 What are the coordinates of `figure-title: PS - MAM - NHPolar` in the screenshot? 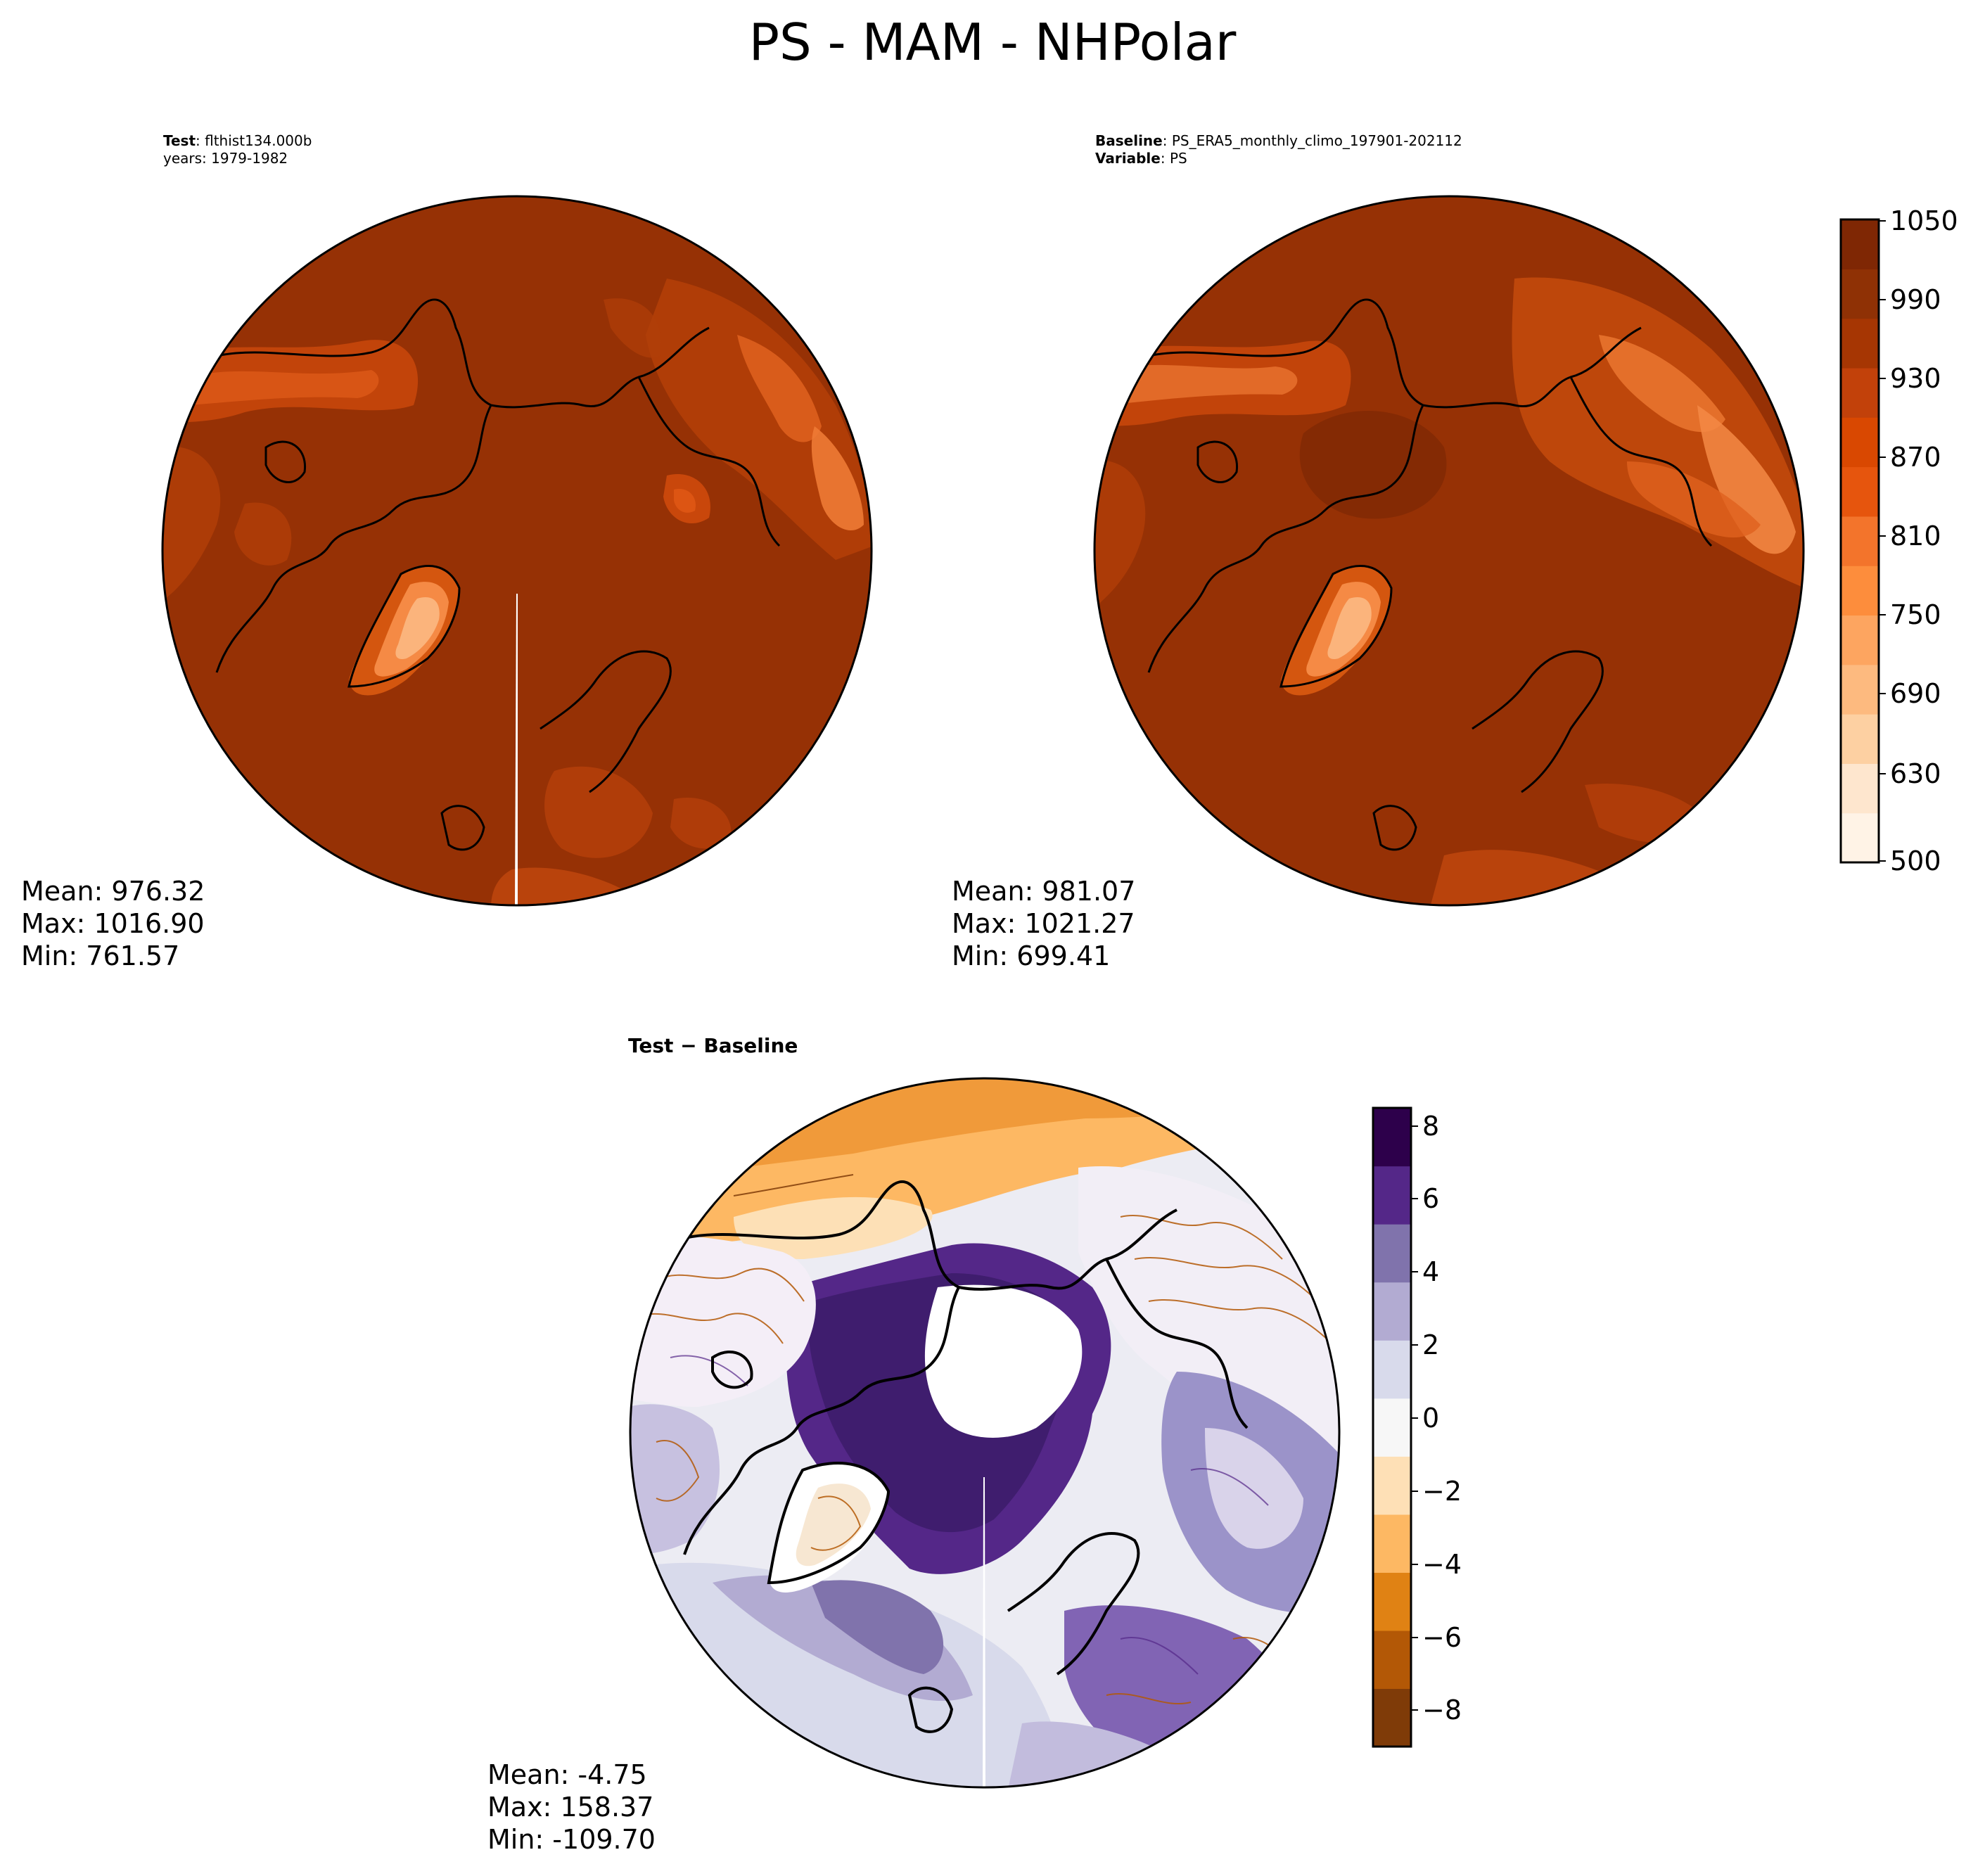 It's located at (992, 42).